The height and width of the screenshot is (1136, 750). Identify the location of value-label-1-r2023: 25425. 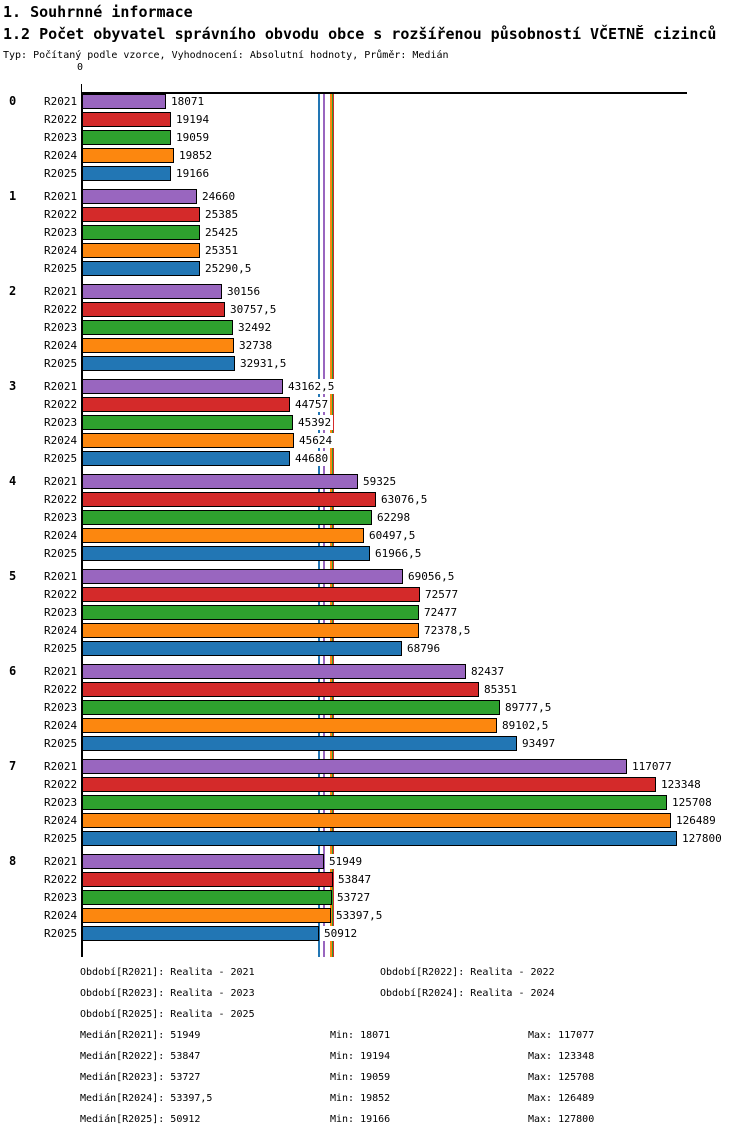
(222, 232).